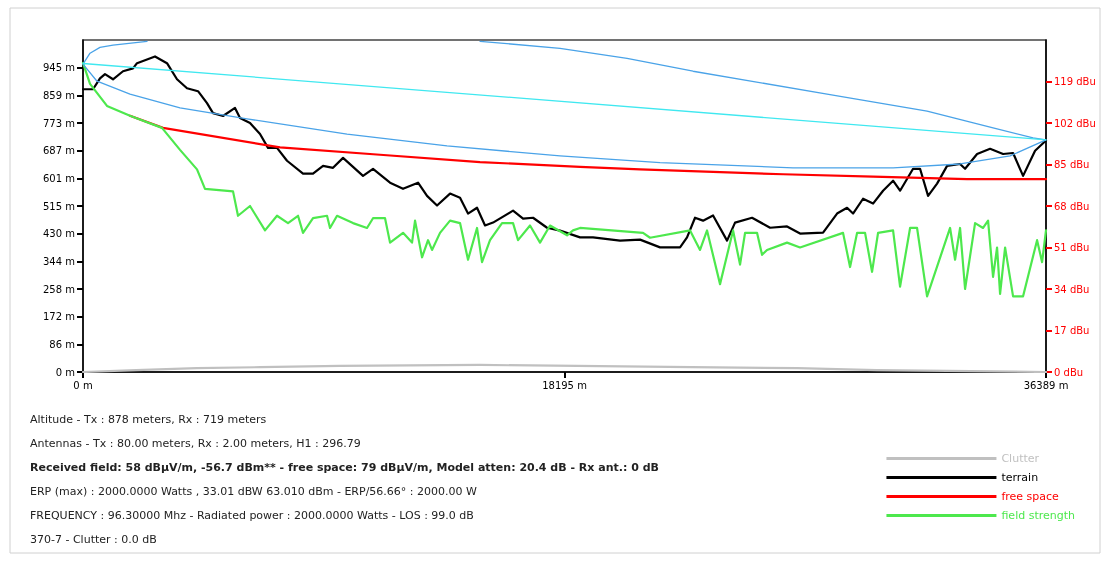 The width and height of the screenshot is (1110, 561). Describe the element at coordinates (252, 515) in the screenshot. I see `text: FREQUENCY : 96.30000 Mhz - Radiated power : 2000.0000 Watts - LOS : 99.0 dB` at that location.